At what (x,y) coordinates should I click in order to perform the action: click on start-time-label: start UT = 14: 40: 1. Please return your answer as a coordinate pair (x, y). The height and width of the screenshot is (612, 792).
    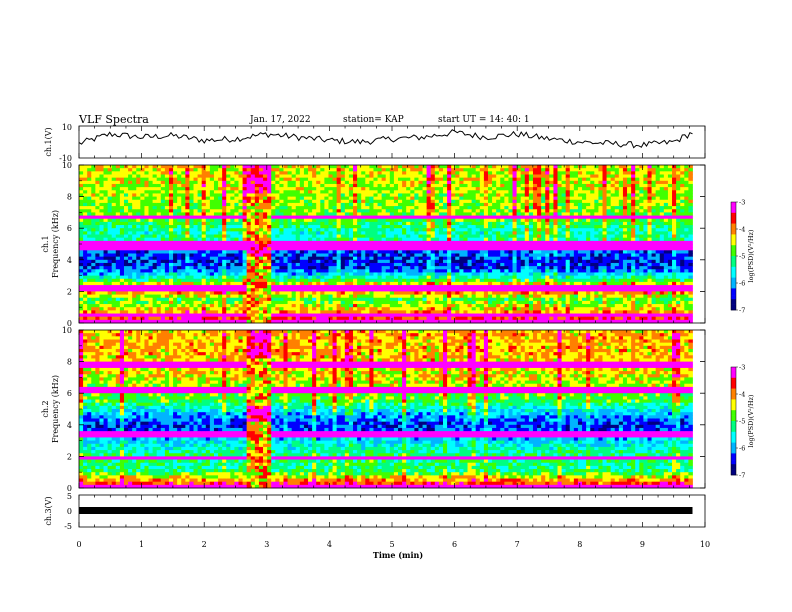
    Looking at the image, I should click on (484, 120).